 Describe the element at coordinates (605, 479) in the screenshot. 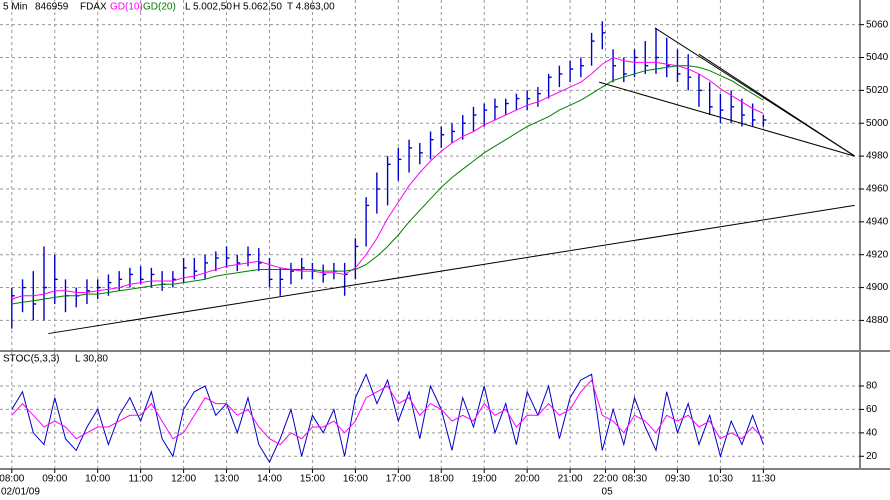

I see `x-tick-label: 22:00` at that location.